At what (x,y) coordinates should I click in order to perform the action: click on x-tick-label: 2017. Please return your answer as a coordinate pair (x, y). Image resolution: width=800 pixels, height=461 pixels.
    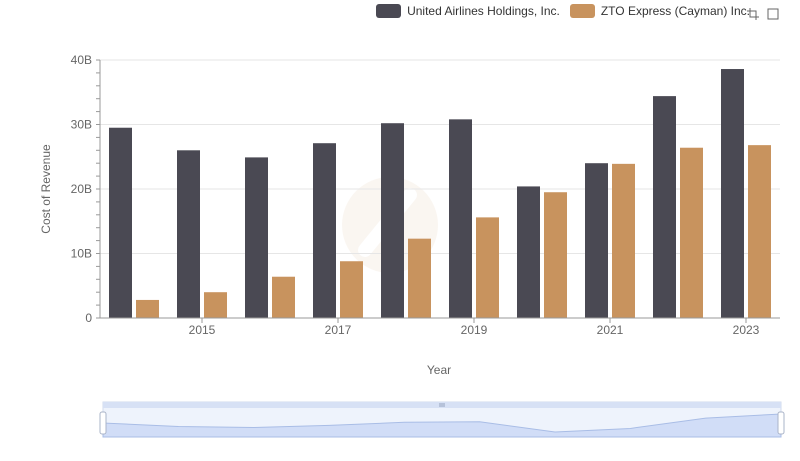
    Looking at the image, I should click on (338, 330).